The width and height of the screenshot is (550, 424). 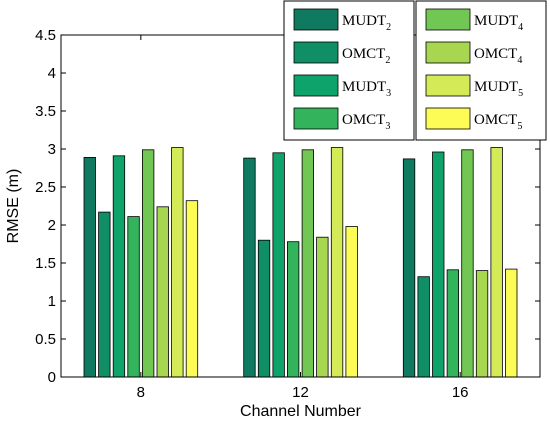 What do you see at coordinates (45, 339) in the screenshot?
I see `y-tick-label: 0.5` at bounding box center [45, 339].